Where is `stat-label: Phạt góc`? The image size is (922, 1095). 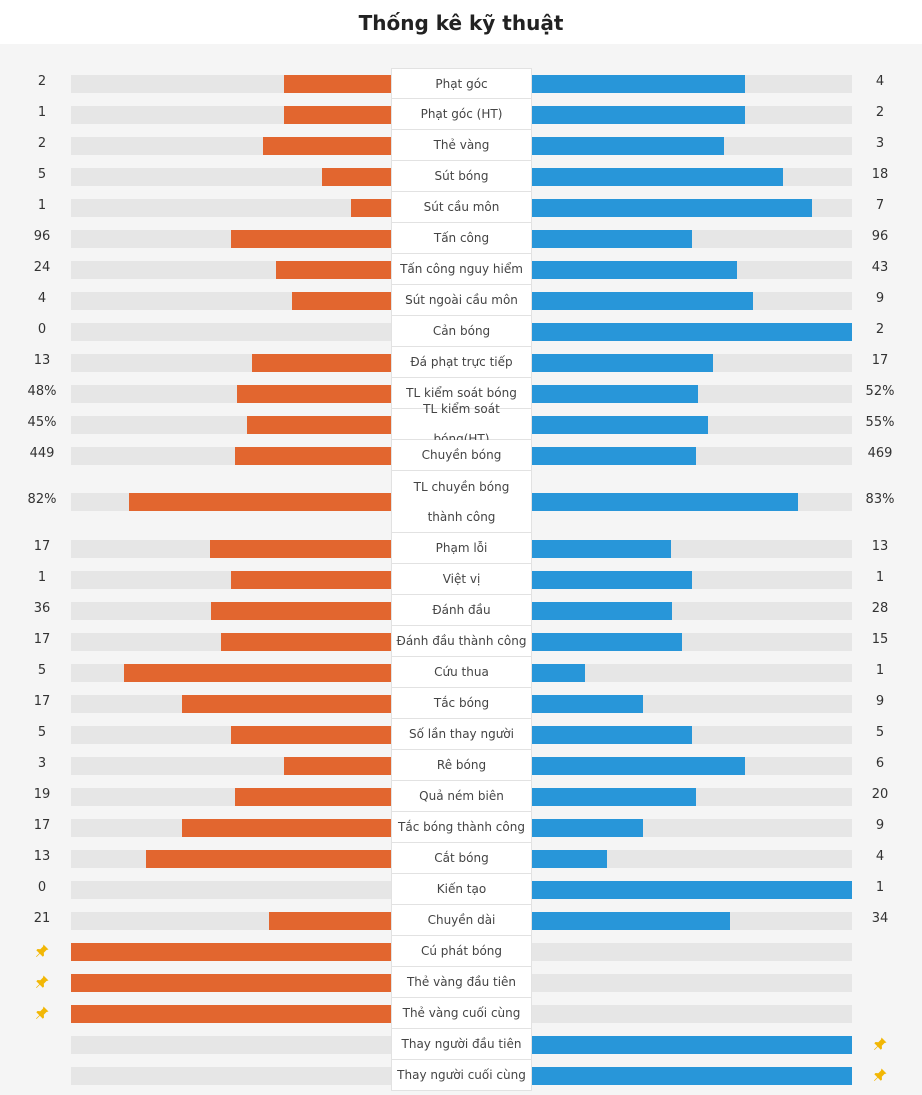
stat-label: Phạt góc is located at coordinates (461, 83).